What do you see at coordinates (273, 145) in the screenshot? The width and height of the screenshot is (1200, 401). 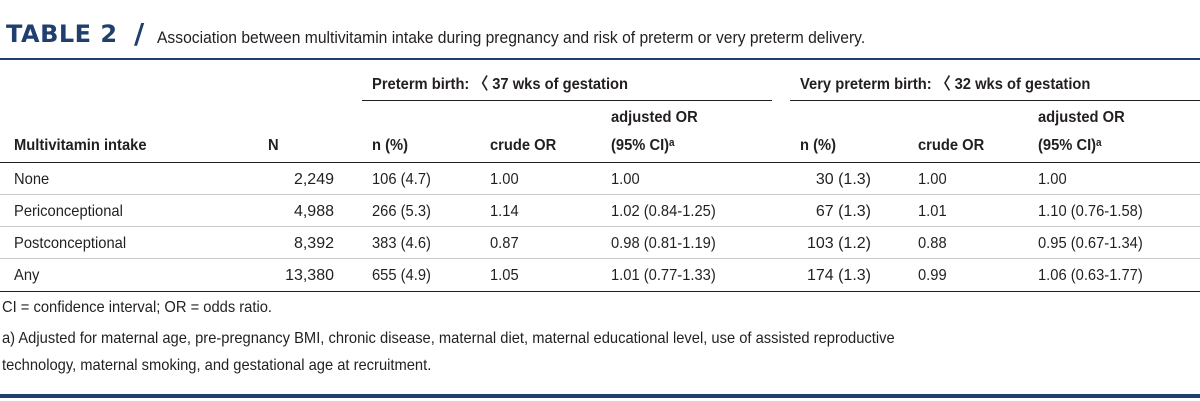 I see `col-header-n: N` at bounding box center [273, 145].